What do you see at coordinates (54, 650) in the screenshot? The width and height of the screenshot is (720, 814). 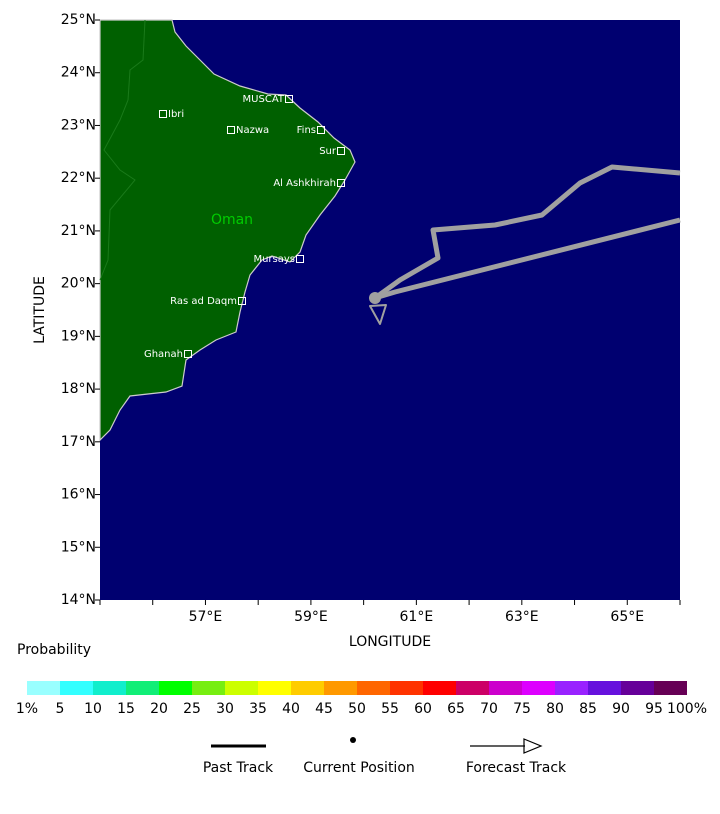 I see `colorbar-title: Probability` at bounding box center [54, 650].